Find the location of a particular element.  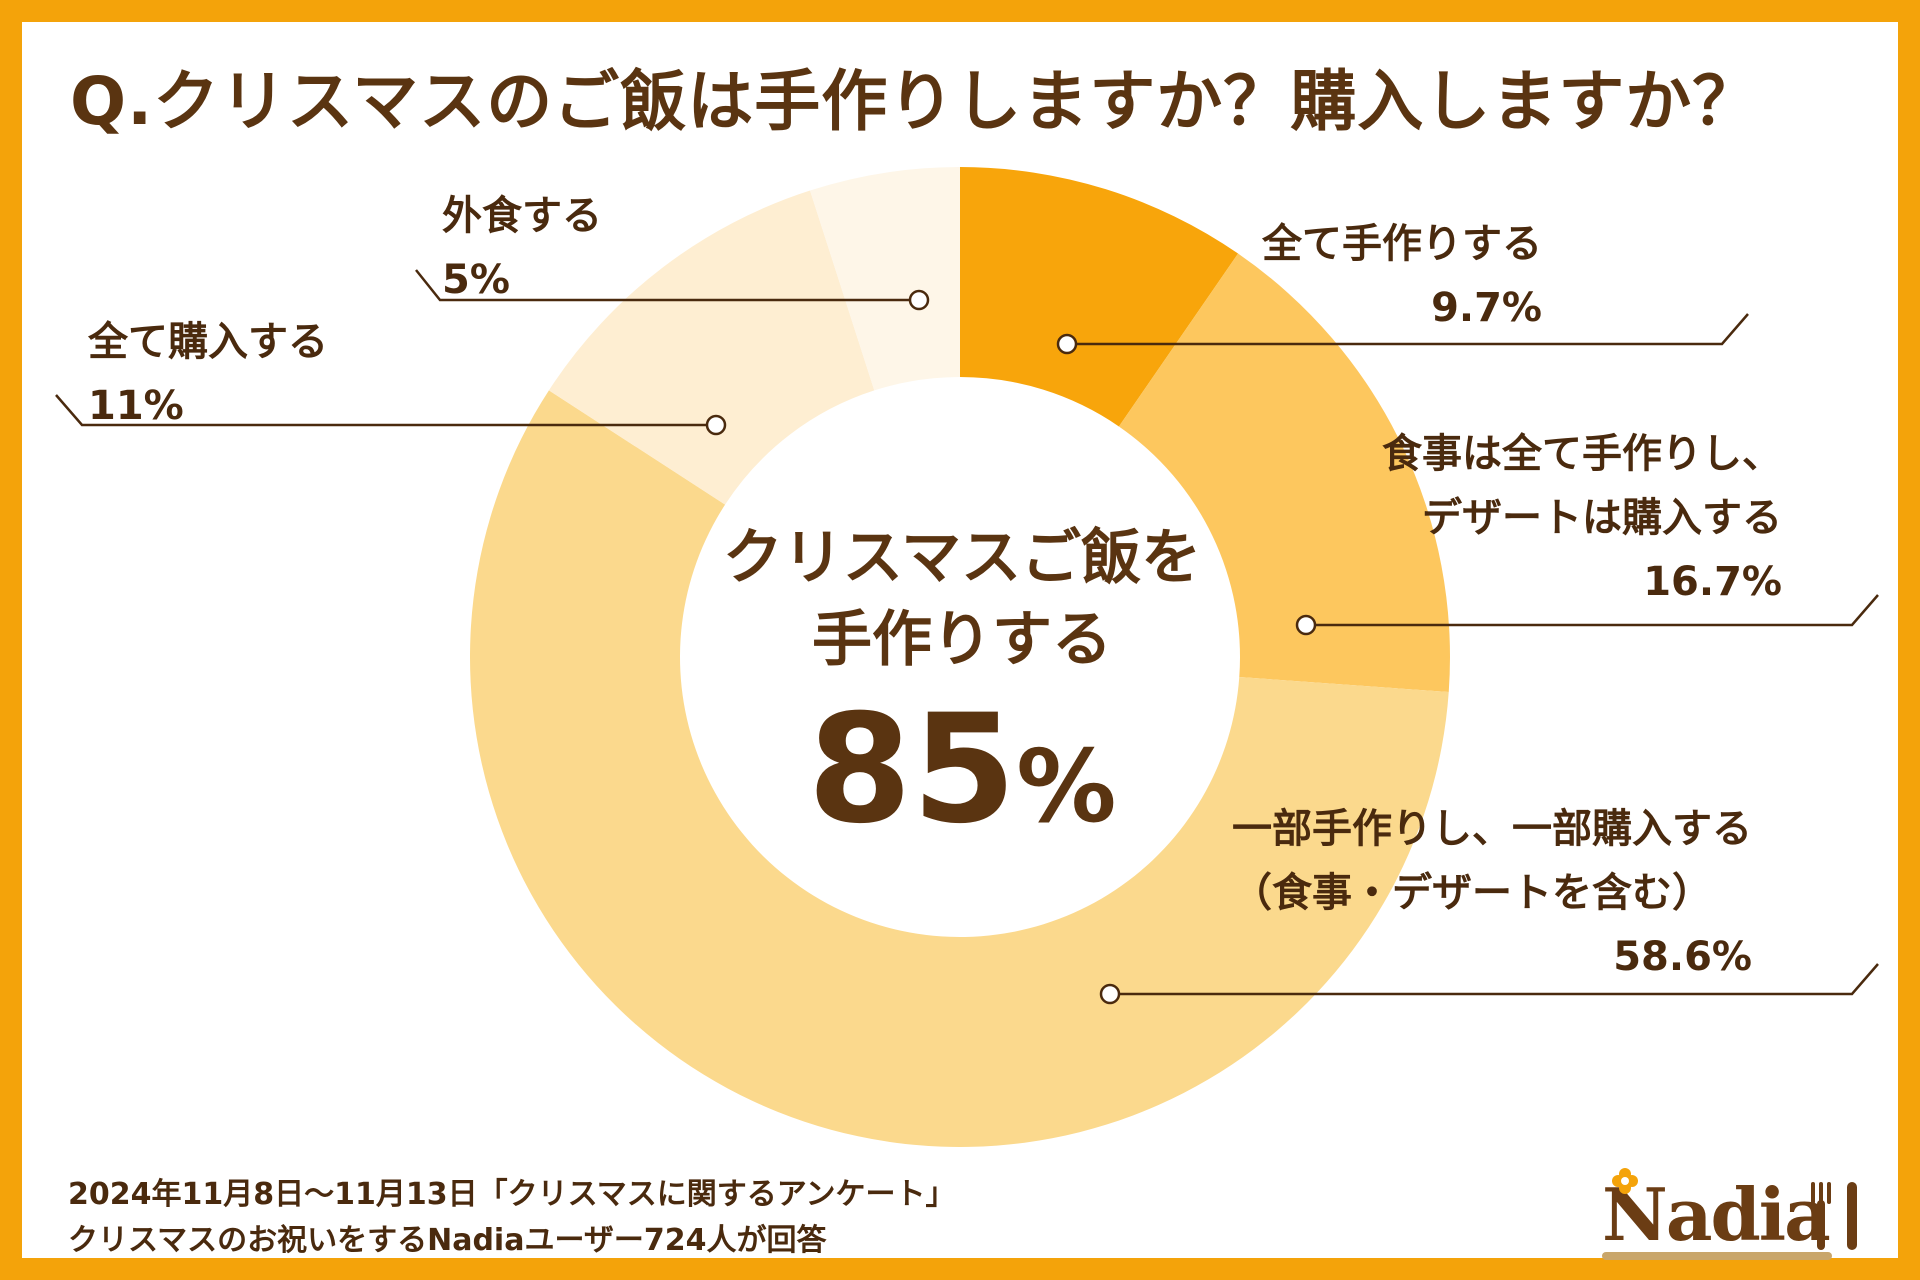

footnote-line1: 2024年11月8日〜11月13日「クリスマスに関するアンケート」 is located at coordinates (512, 1194).